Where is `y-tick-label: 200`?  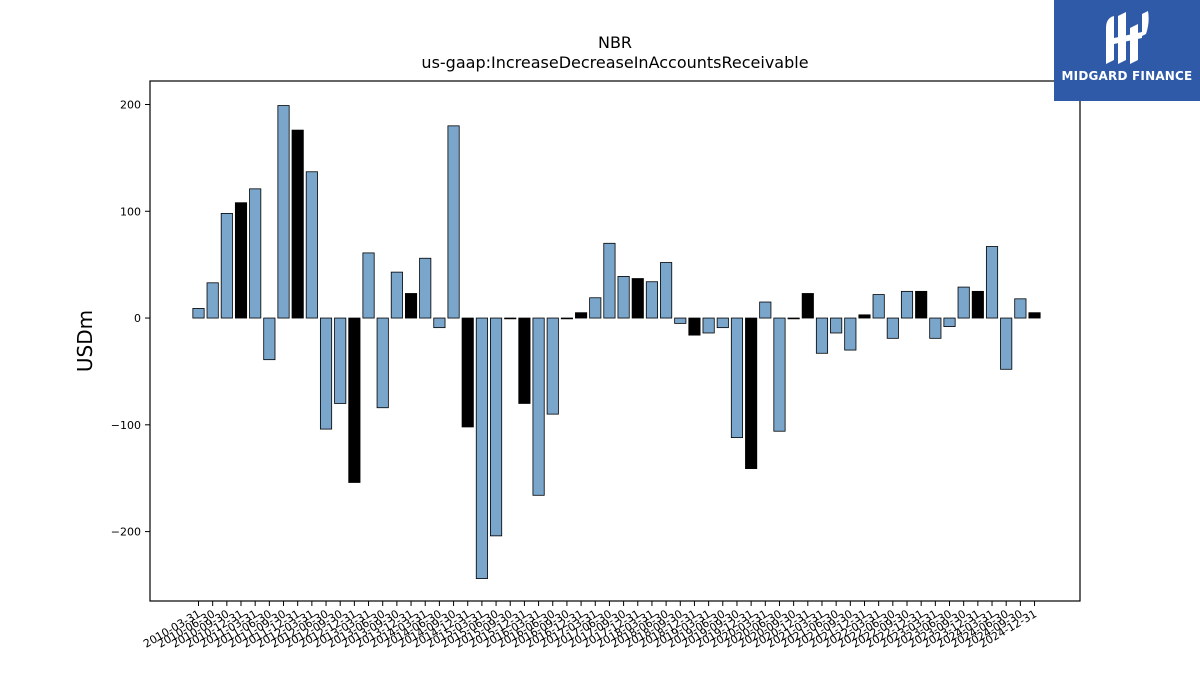
y-tick-label: 200 is located at coordinates (130, 104).